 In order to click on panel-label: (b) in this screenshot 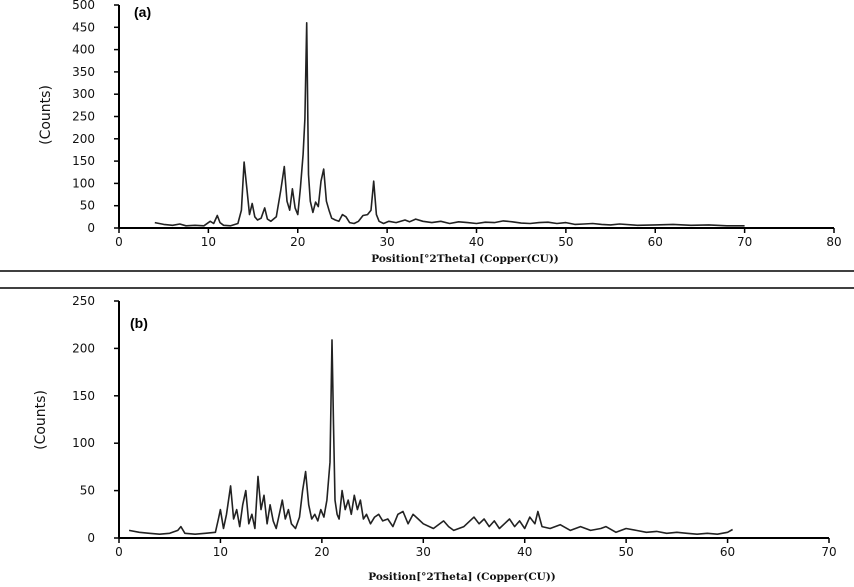, I will do `click(139, 323)`.